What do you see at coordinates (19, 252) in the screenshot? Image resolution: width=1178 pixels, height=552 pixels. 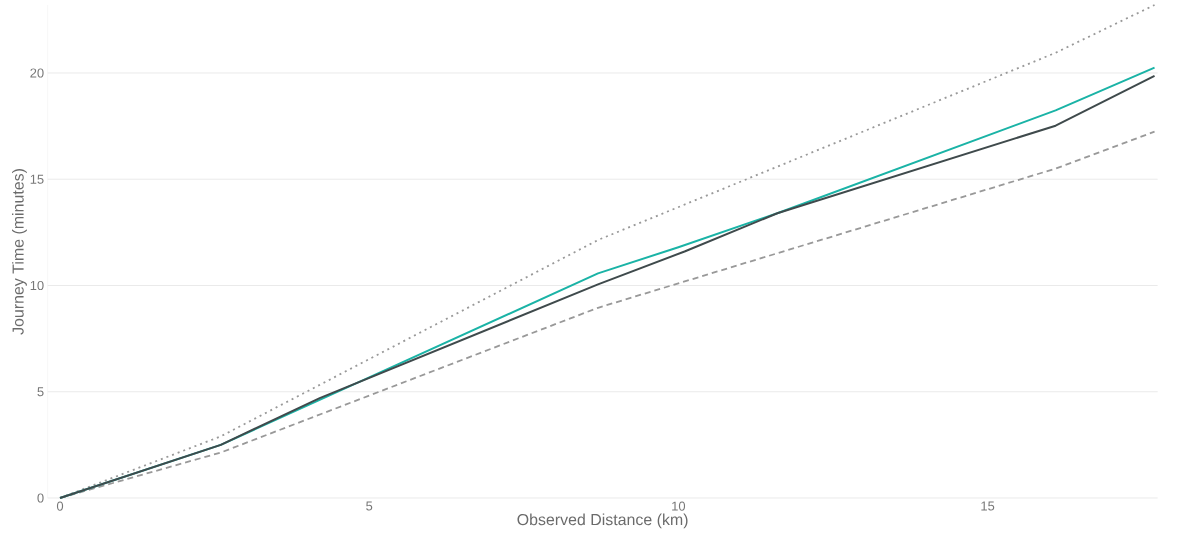 I see `y-axis-title: Journey Time (minutes)` at bounding box center [19, 252].